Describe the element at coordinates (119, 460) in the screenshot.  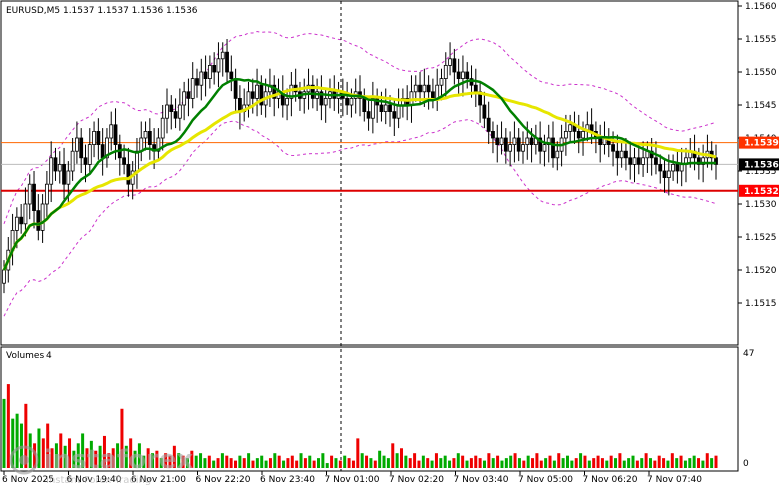
I see `brand-text: instaforex` at that location.